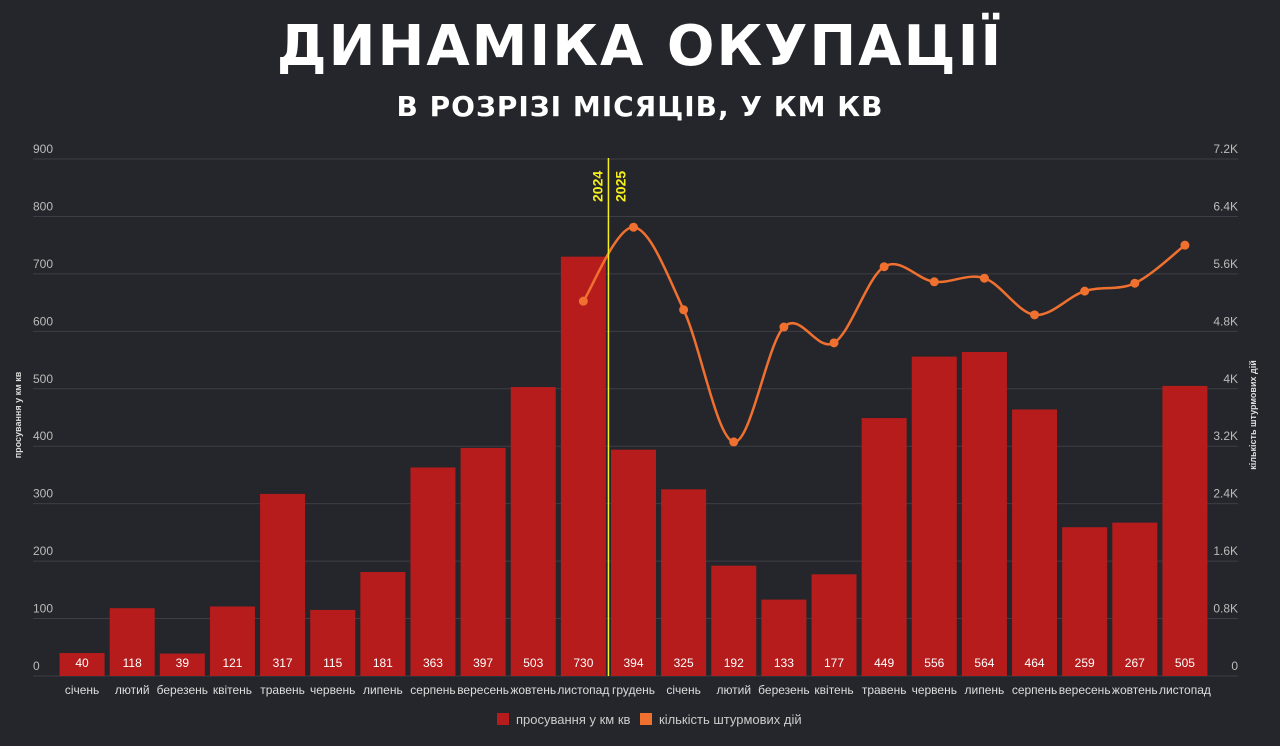 The image size is (1280, 746). I want to click on bar-value-label: 115, so click(332, 663).